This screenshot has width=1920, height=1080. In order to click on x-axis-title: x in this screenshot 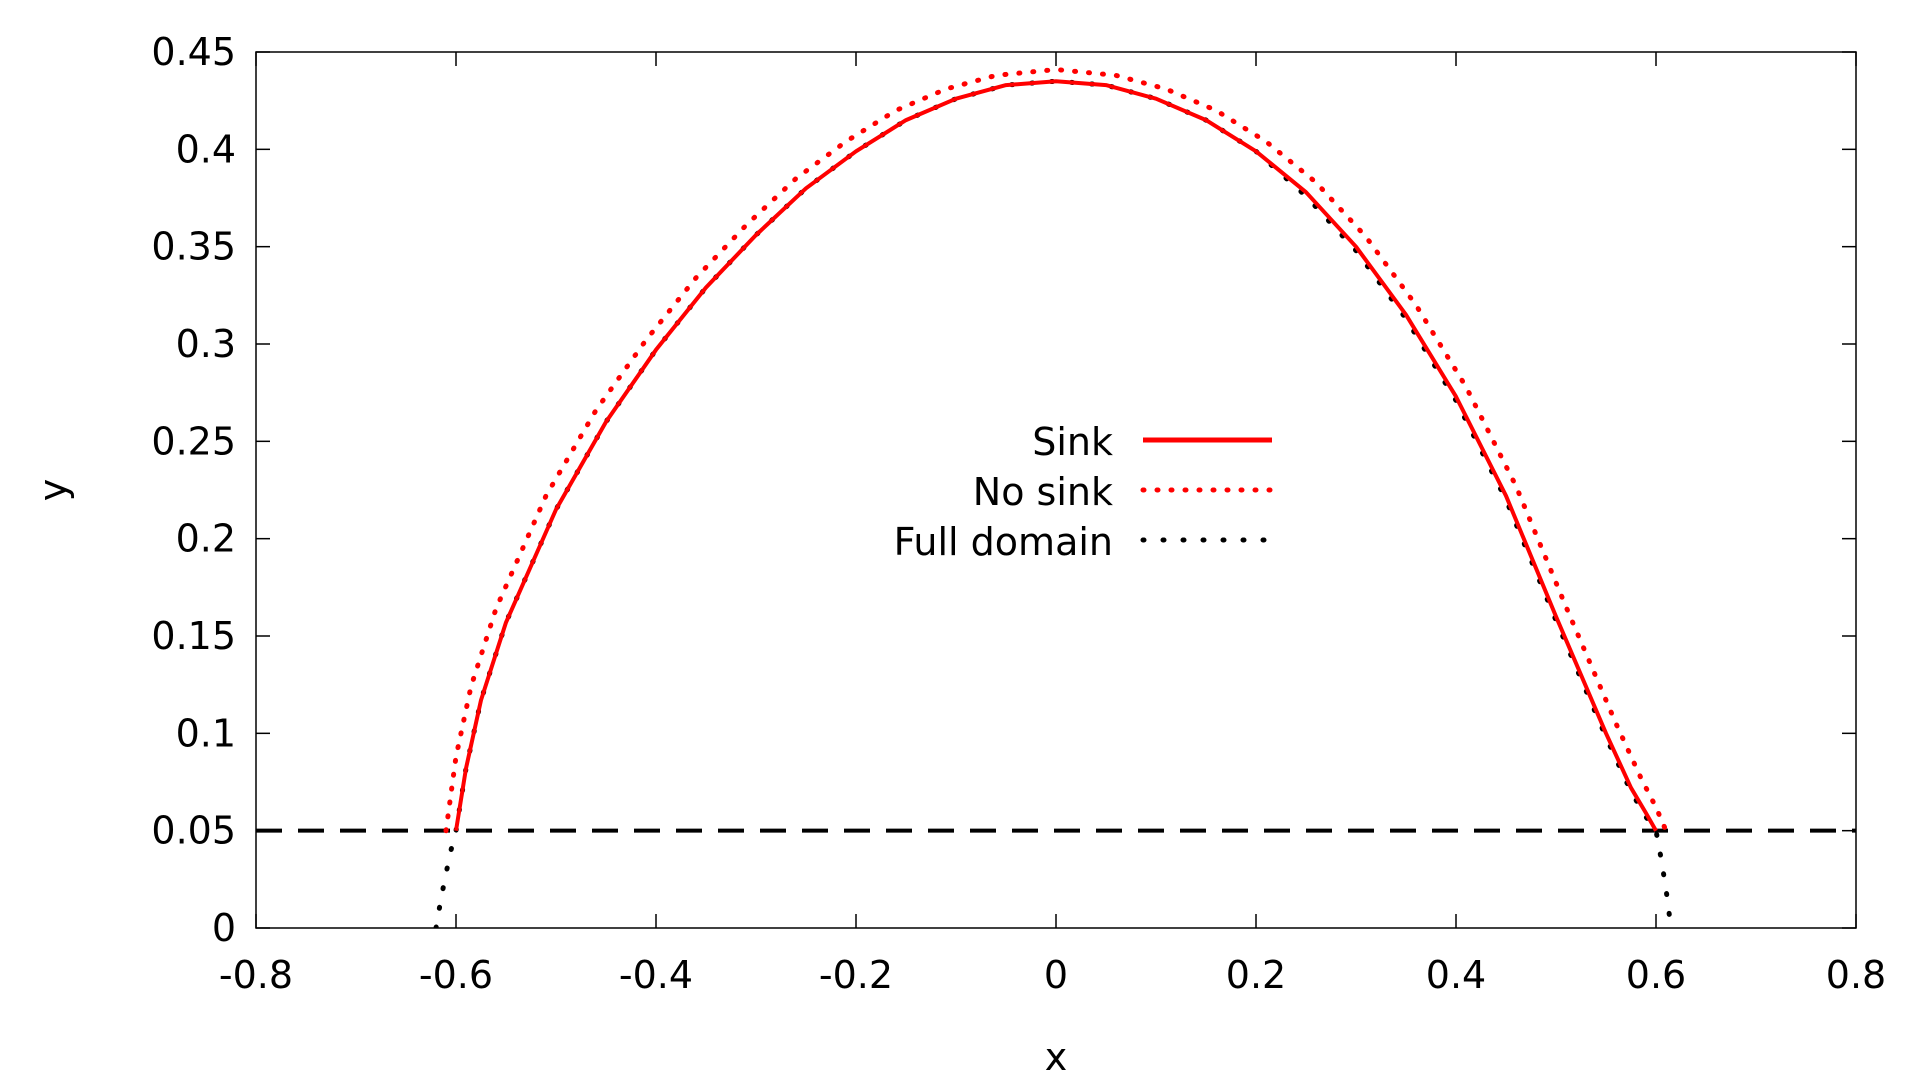, I will do `click(1056, 1057)`.